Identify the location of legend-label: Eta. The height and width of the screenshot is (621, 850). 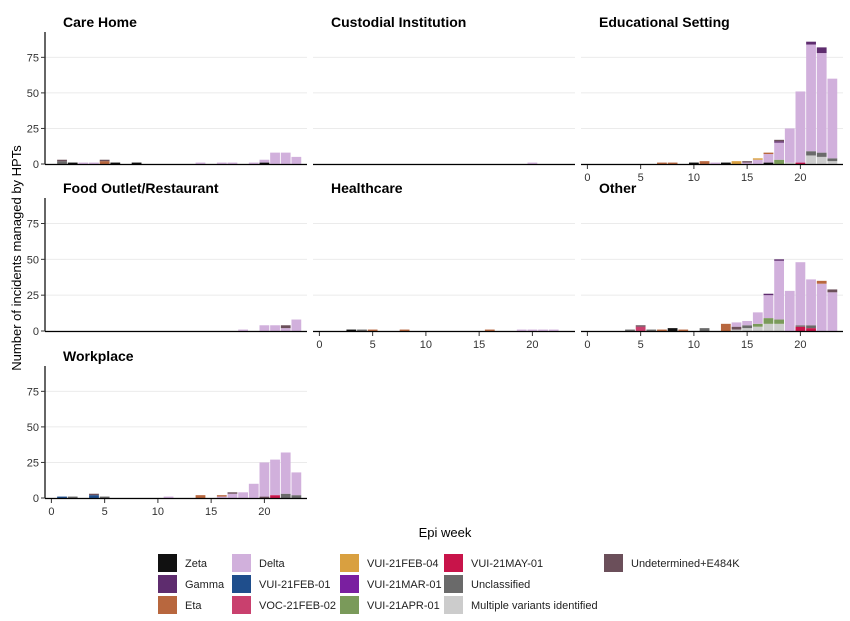
(193, 606).